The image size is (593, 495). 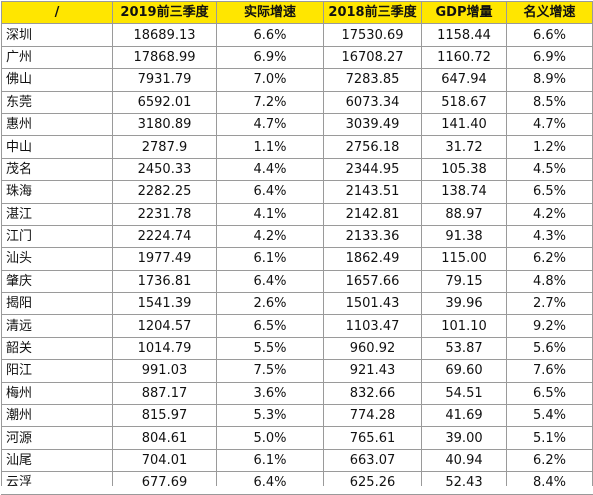 What do you see at coordinates (372, 259) in the screenshot?
I see `cell-gdp-2018: 1862.49` at bounding box center [372, 259].